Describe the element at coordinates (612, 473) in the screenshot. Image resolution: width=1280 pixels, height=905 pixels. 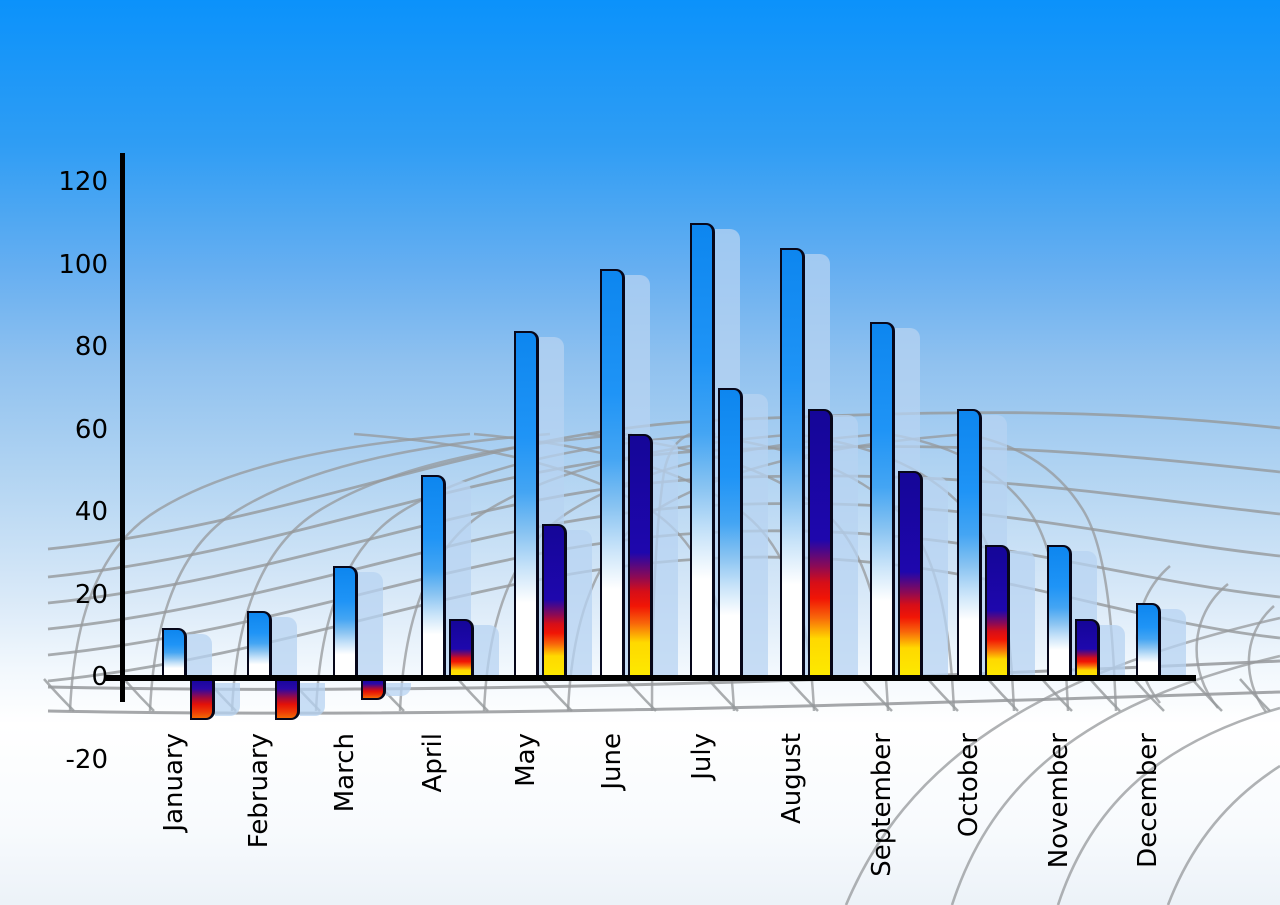
I see `bar-june-series1` at that location.